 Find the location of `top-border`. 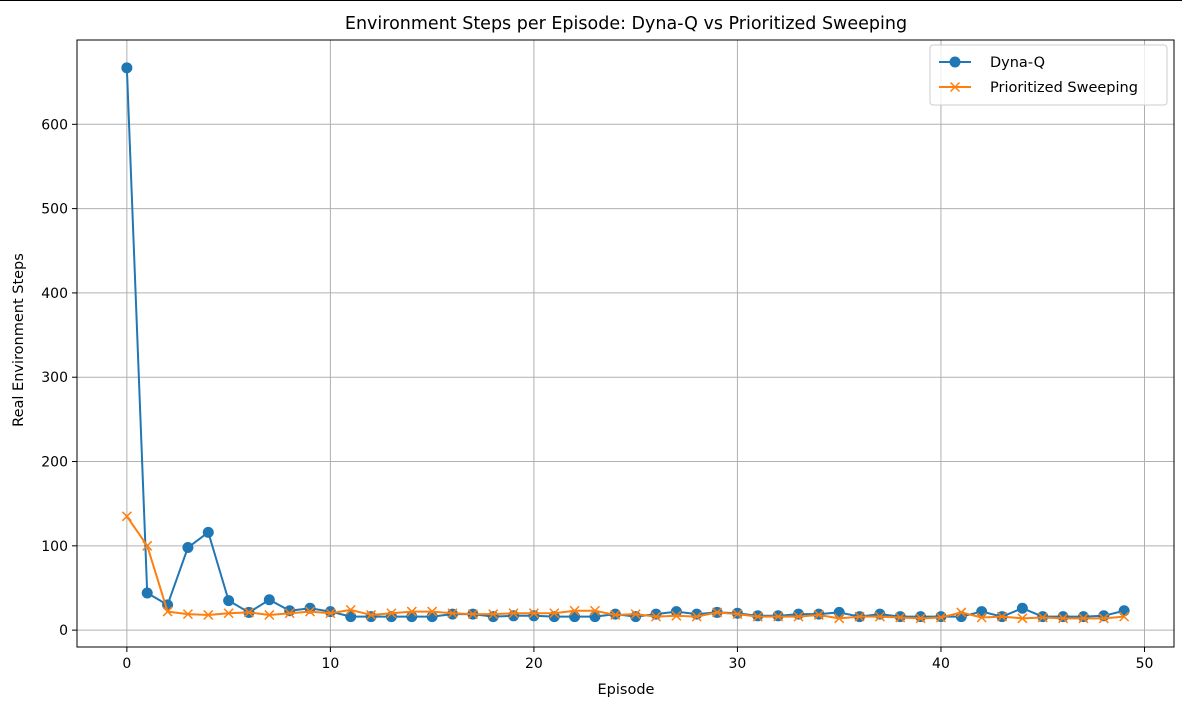

top-border is located at coordinates (591, 0).